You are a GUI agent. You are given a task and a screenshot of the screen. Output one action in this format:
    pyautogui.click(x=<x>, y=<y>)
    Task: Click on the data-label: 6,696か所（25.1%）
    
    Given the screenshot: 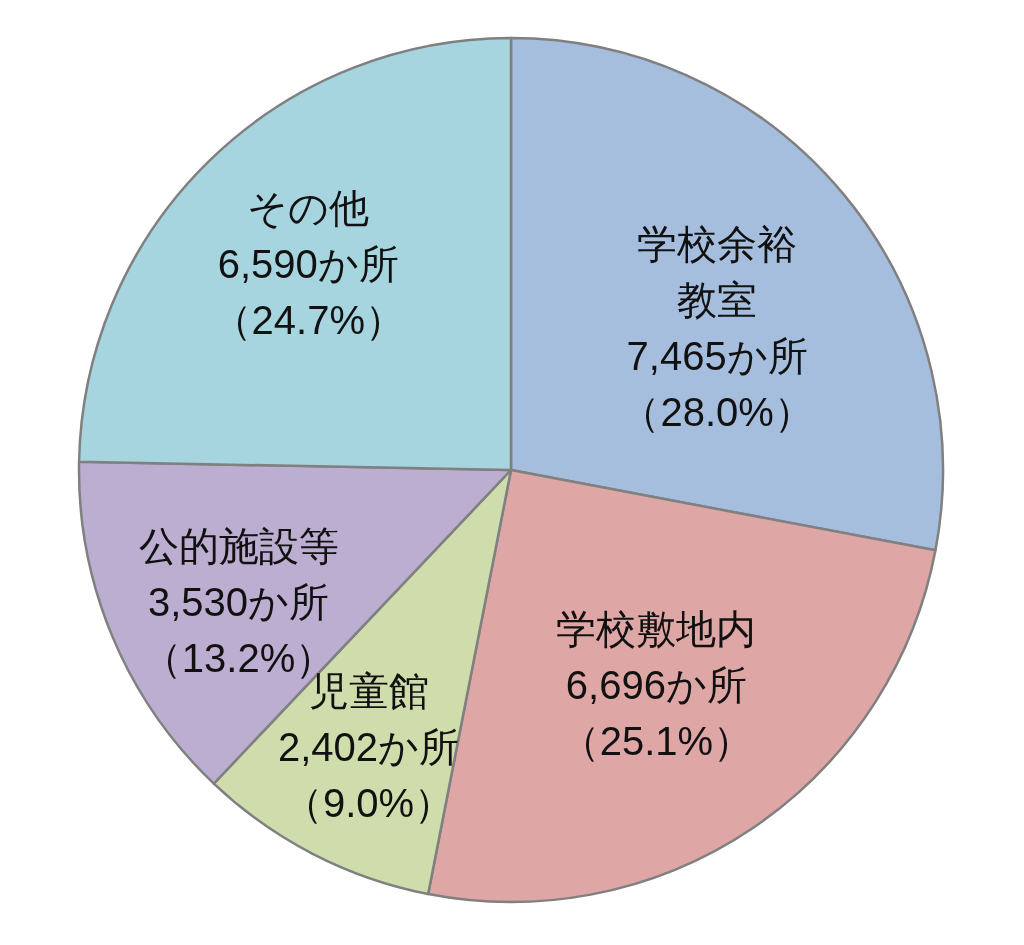 What is the action you would take?
    pyautogui.click(x=656, y=713)
    